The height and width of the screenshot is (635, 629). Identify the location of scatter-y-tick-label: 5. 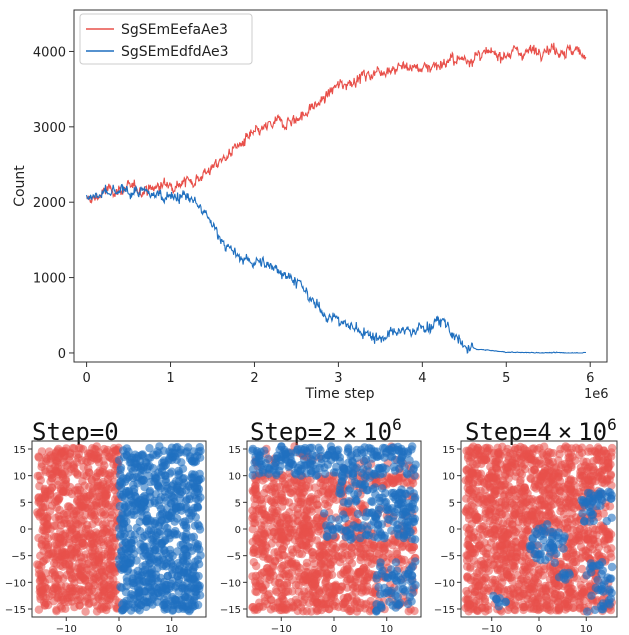
(238, 503).